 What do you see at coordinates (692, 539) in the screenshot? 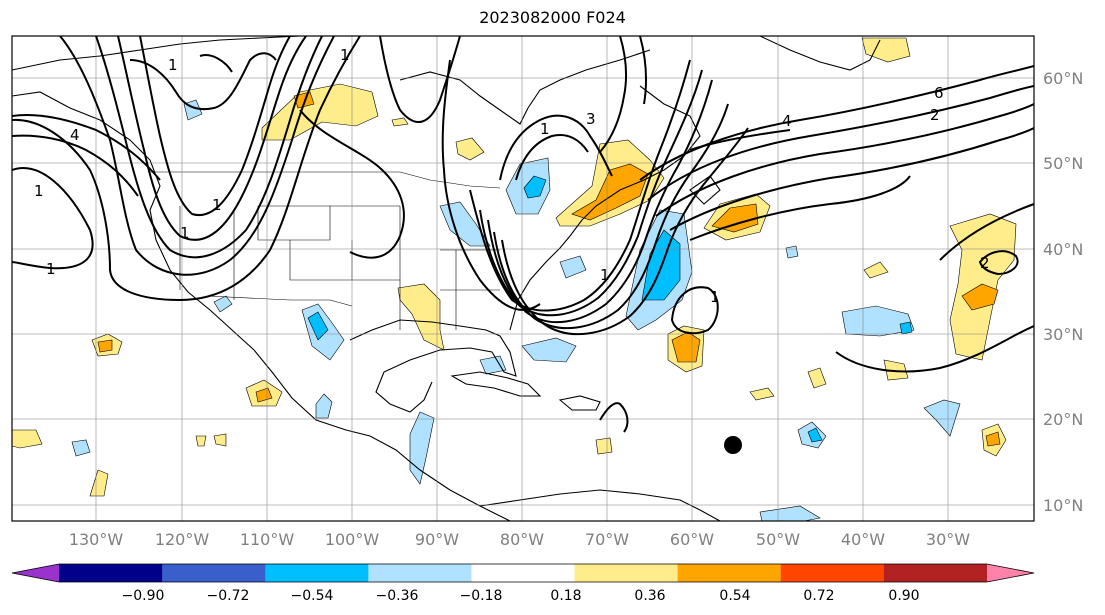
I see `lon-tick-label: 60°W` at bounding box center [692, 539].